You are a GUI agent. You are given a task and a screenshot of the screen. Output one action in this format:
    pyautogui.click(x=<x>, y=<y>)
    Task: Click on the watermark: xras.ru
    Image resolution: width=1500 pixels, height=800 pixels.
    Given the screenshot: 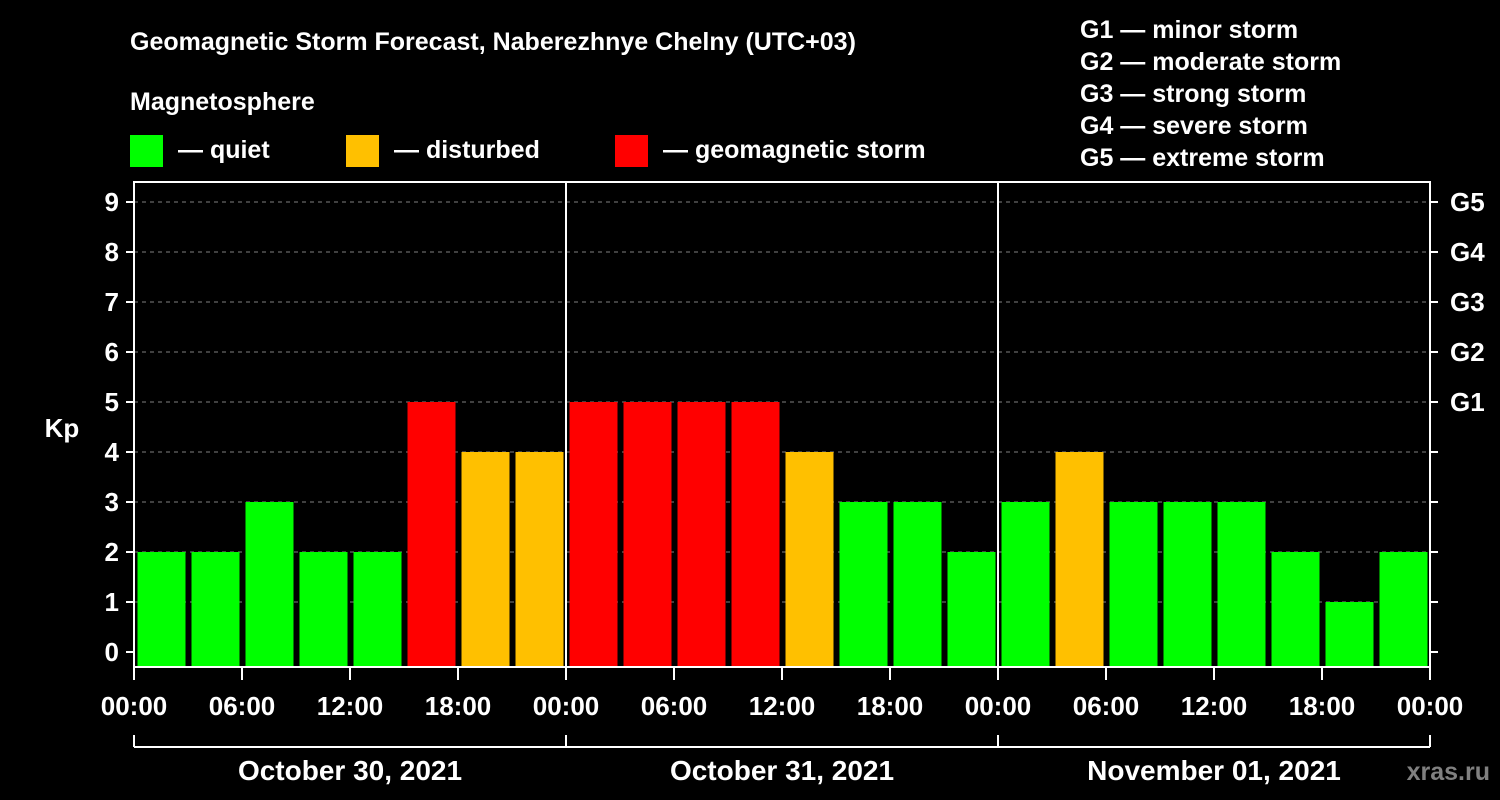 What is the action you would take?
    pyautogui.click(x=1448, y=772)
    